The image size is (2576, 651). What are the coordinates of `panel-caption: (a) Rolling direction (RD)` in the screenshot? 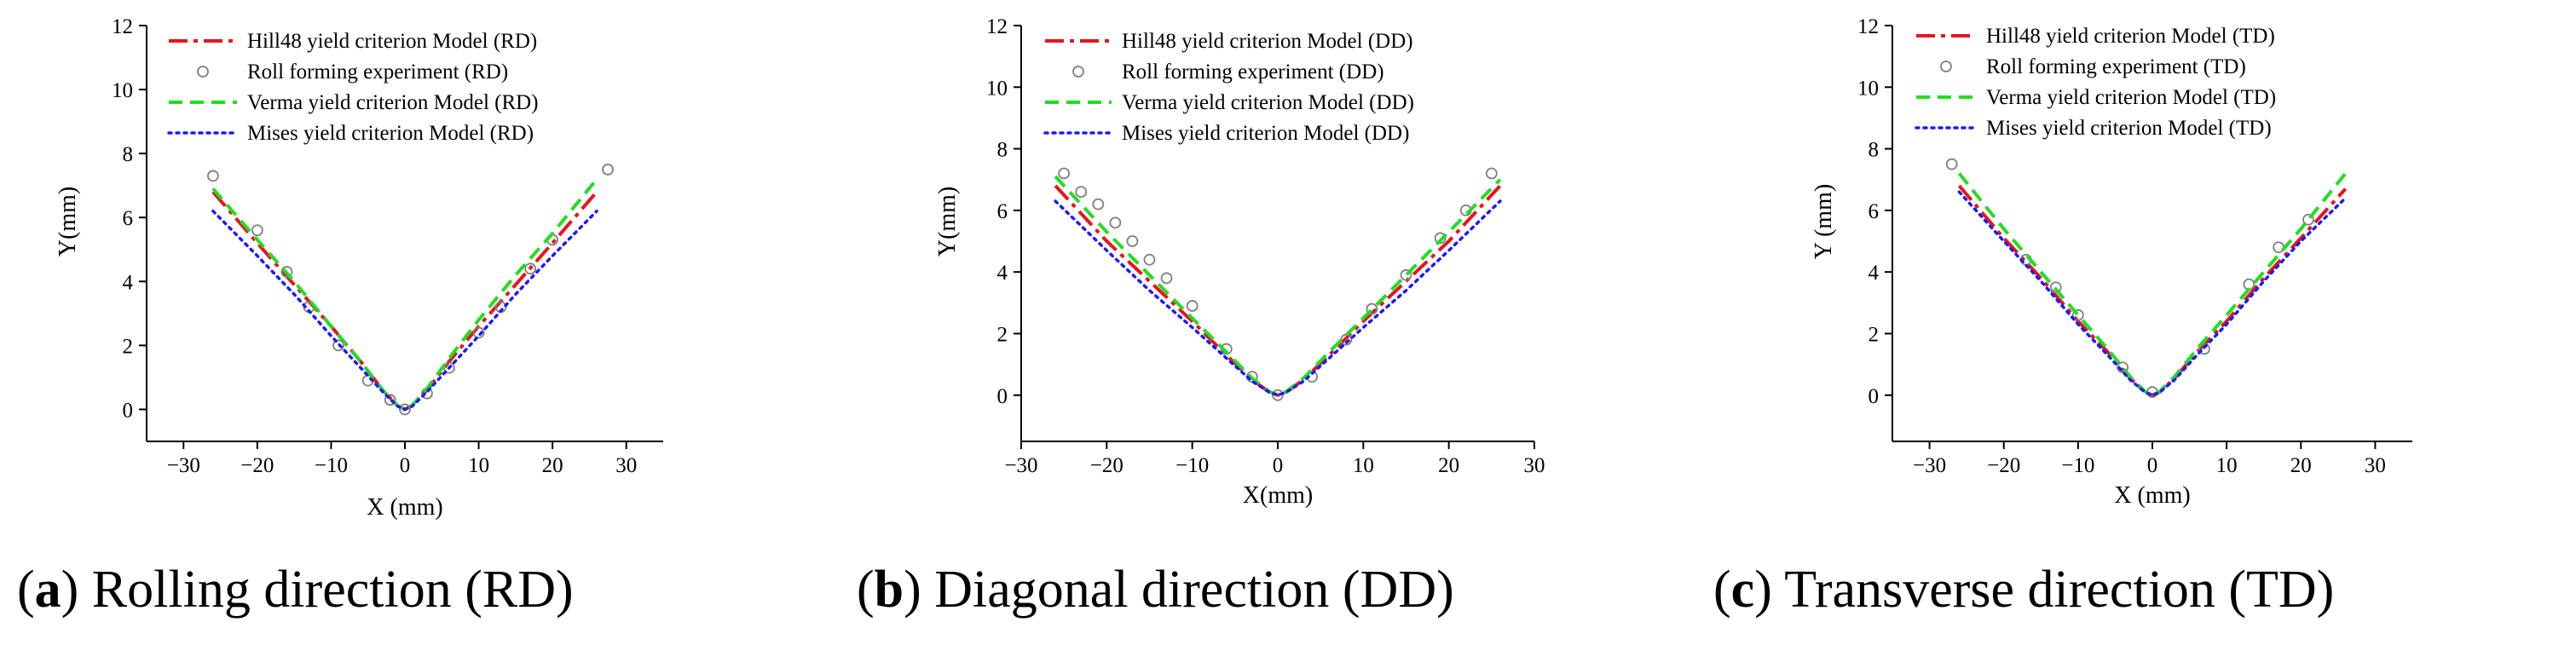 It's located at (295, 590).